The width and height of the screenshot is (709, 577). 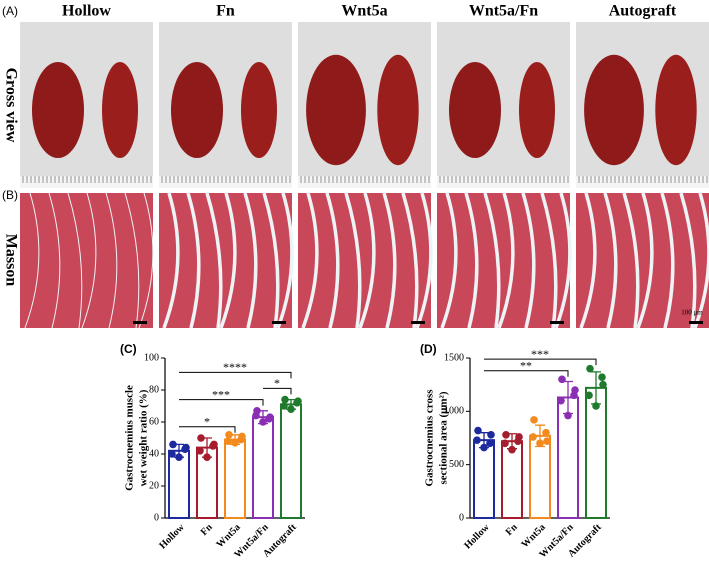 What do you see at coordinates (643, 11) in the screenshot?
I see `column-header: Autograft` at bounding box center [643, 11].